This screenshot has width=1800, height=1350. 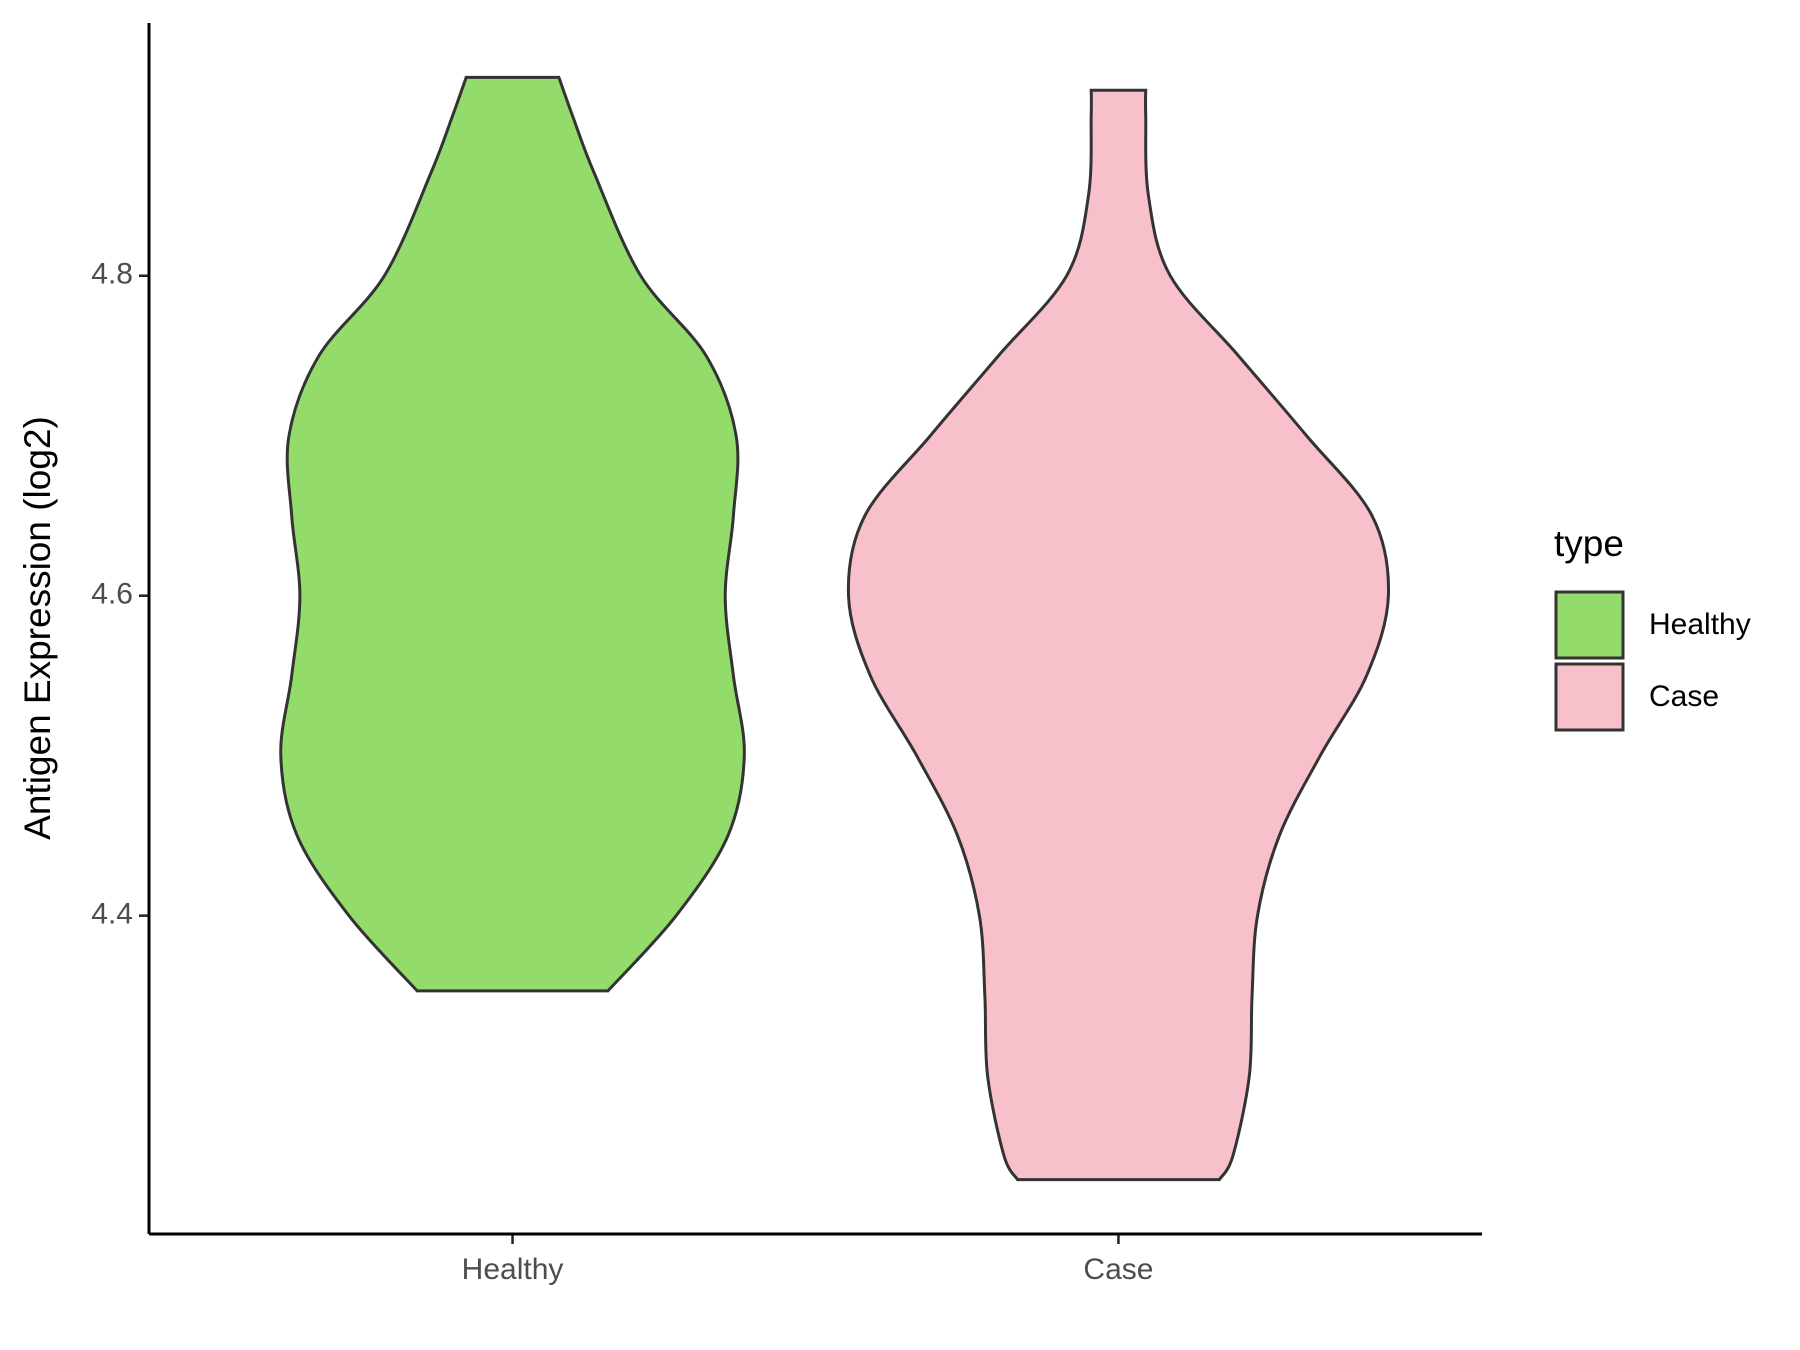 I want to click on y-axis-title: Antigen Expression (log2), so click(x=37, y=628).